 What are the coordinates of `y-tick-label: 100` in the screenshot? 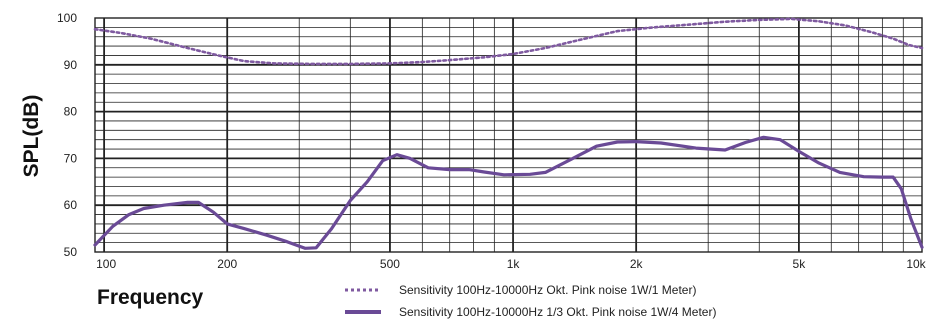 It's located at (67, 18).